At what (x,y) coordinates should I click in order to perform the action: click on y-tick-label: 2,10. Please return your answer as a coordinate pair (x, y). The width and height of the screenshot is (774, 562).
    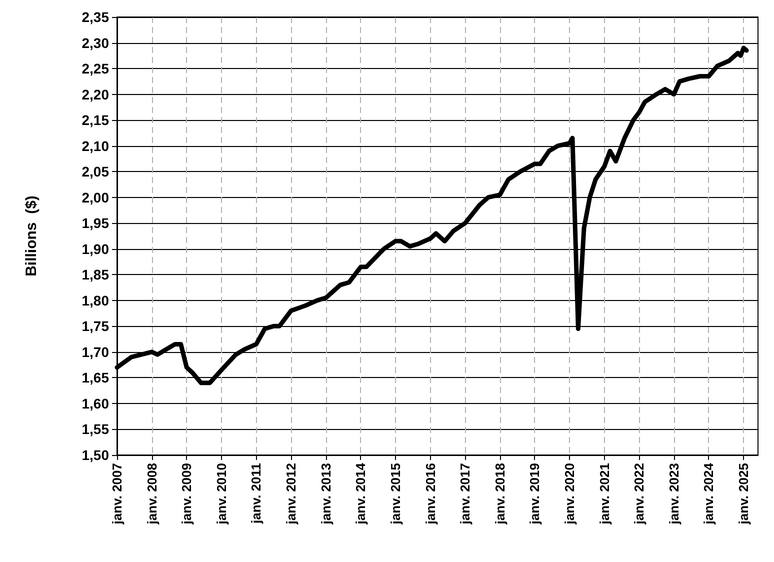
    Looking at the image, I should click on (96, 146).